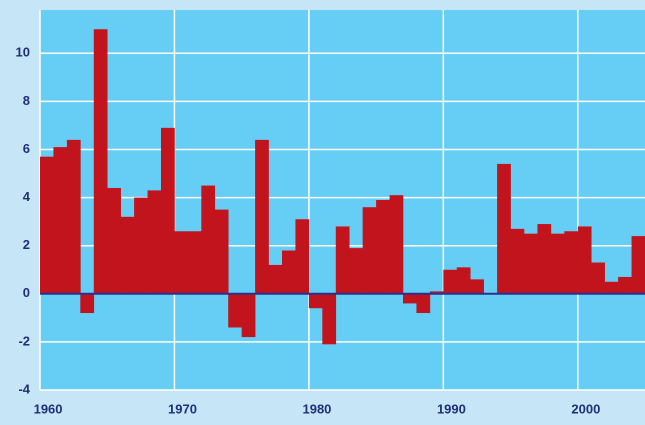 Image resolution: width=645 pixels, height=425 pixels. What do you see at coordinates (182, 408) in the screenshot?
I see `x-tick-label: 1970` at bounding box center [182, 408].